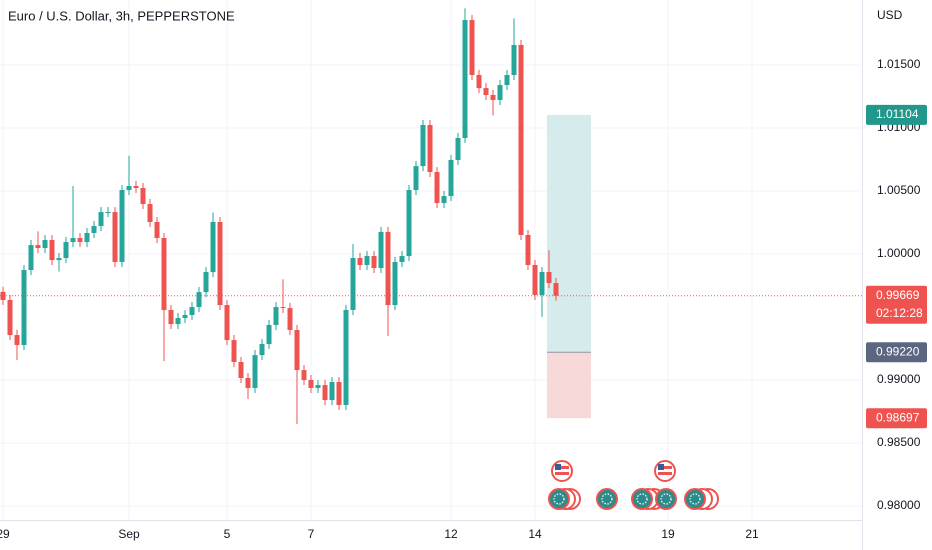 Image resolution: width=932 pixels, height=550 pixels. Describe the element at coordinates (899, 379) in the screenshot. I see `y-tick-label: 0.99000` at that location.